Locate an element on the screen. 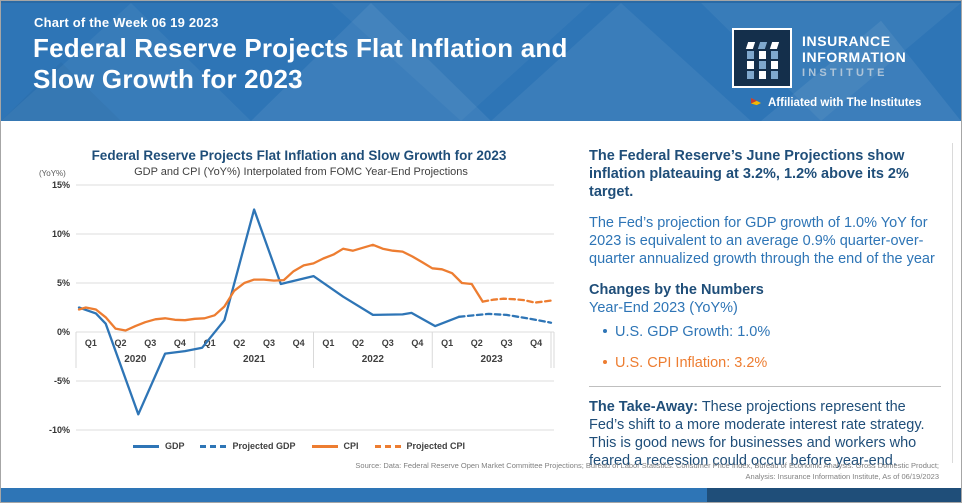  bullet-label: U.S. CPI Inflation: 3.2% is located at coordinates (691, 363).